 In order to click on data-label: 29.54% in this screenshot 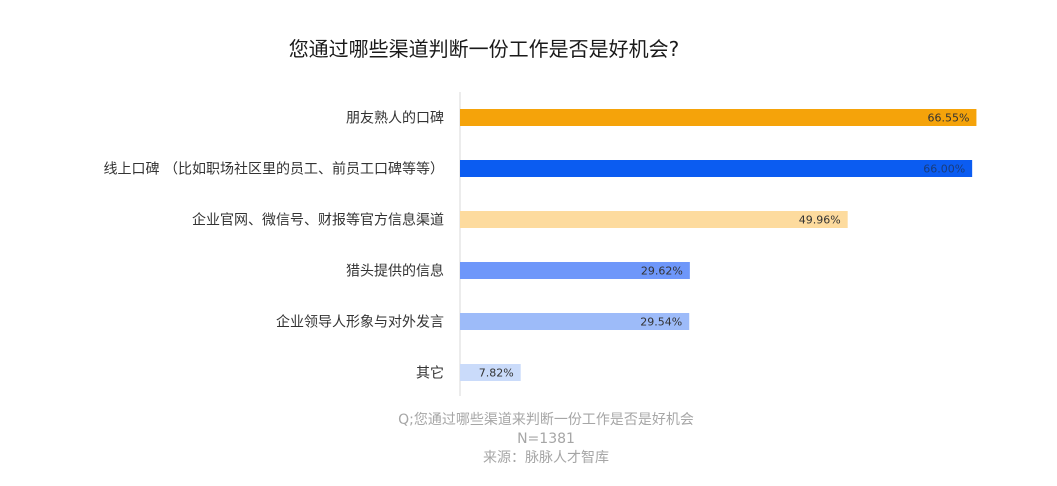, I will do `click(661, 322)`.